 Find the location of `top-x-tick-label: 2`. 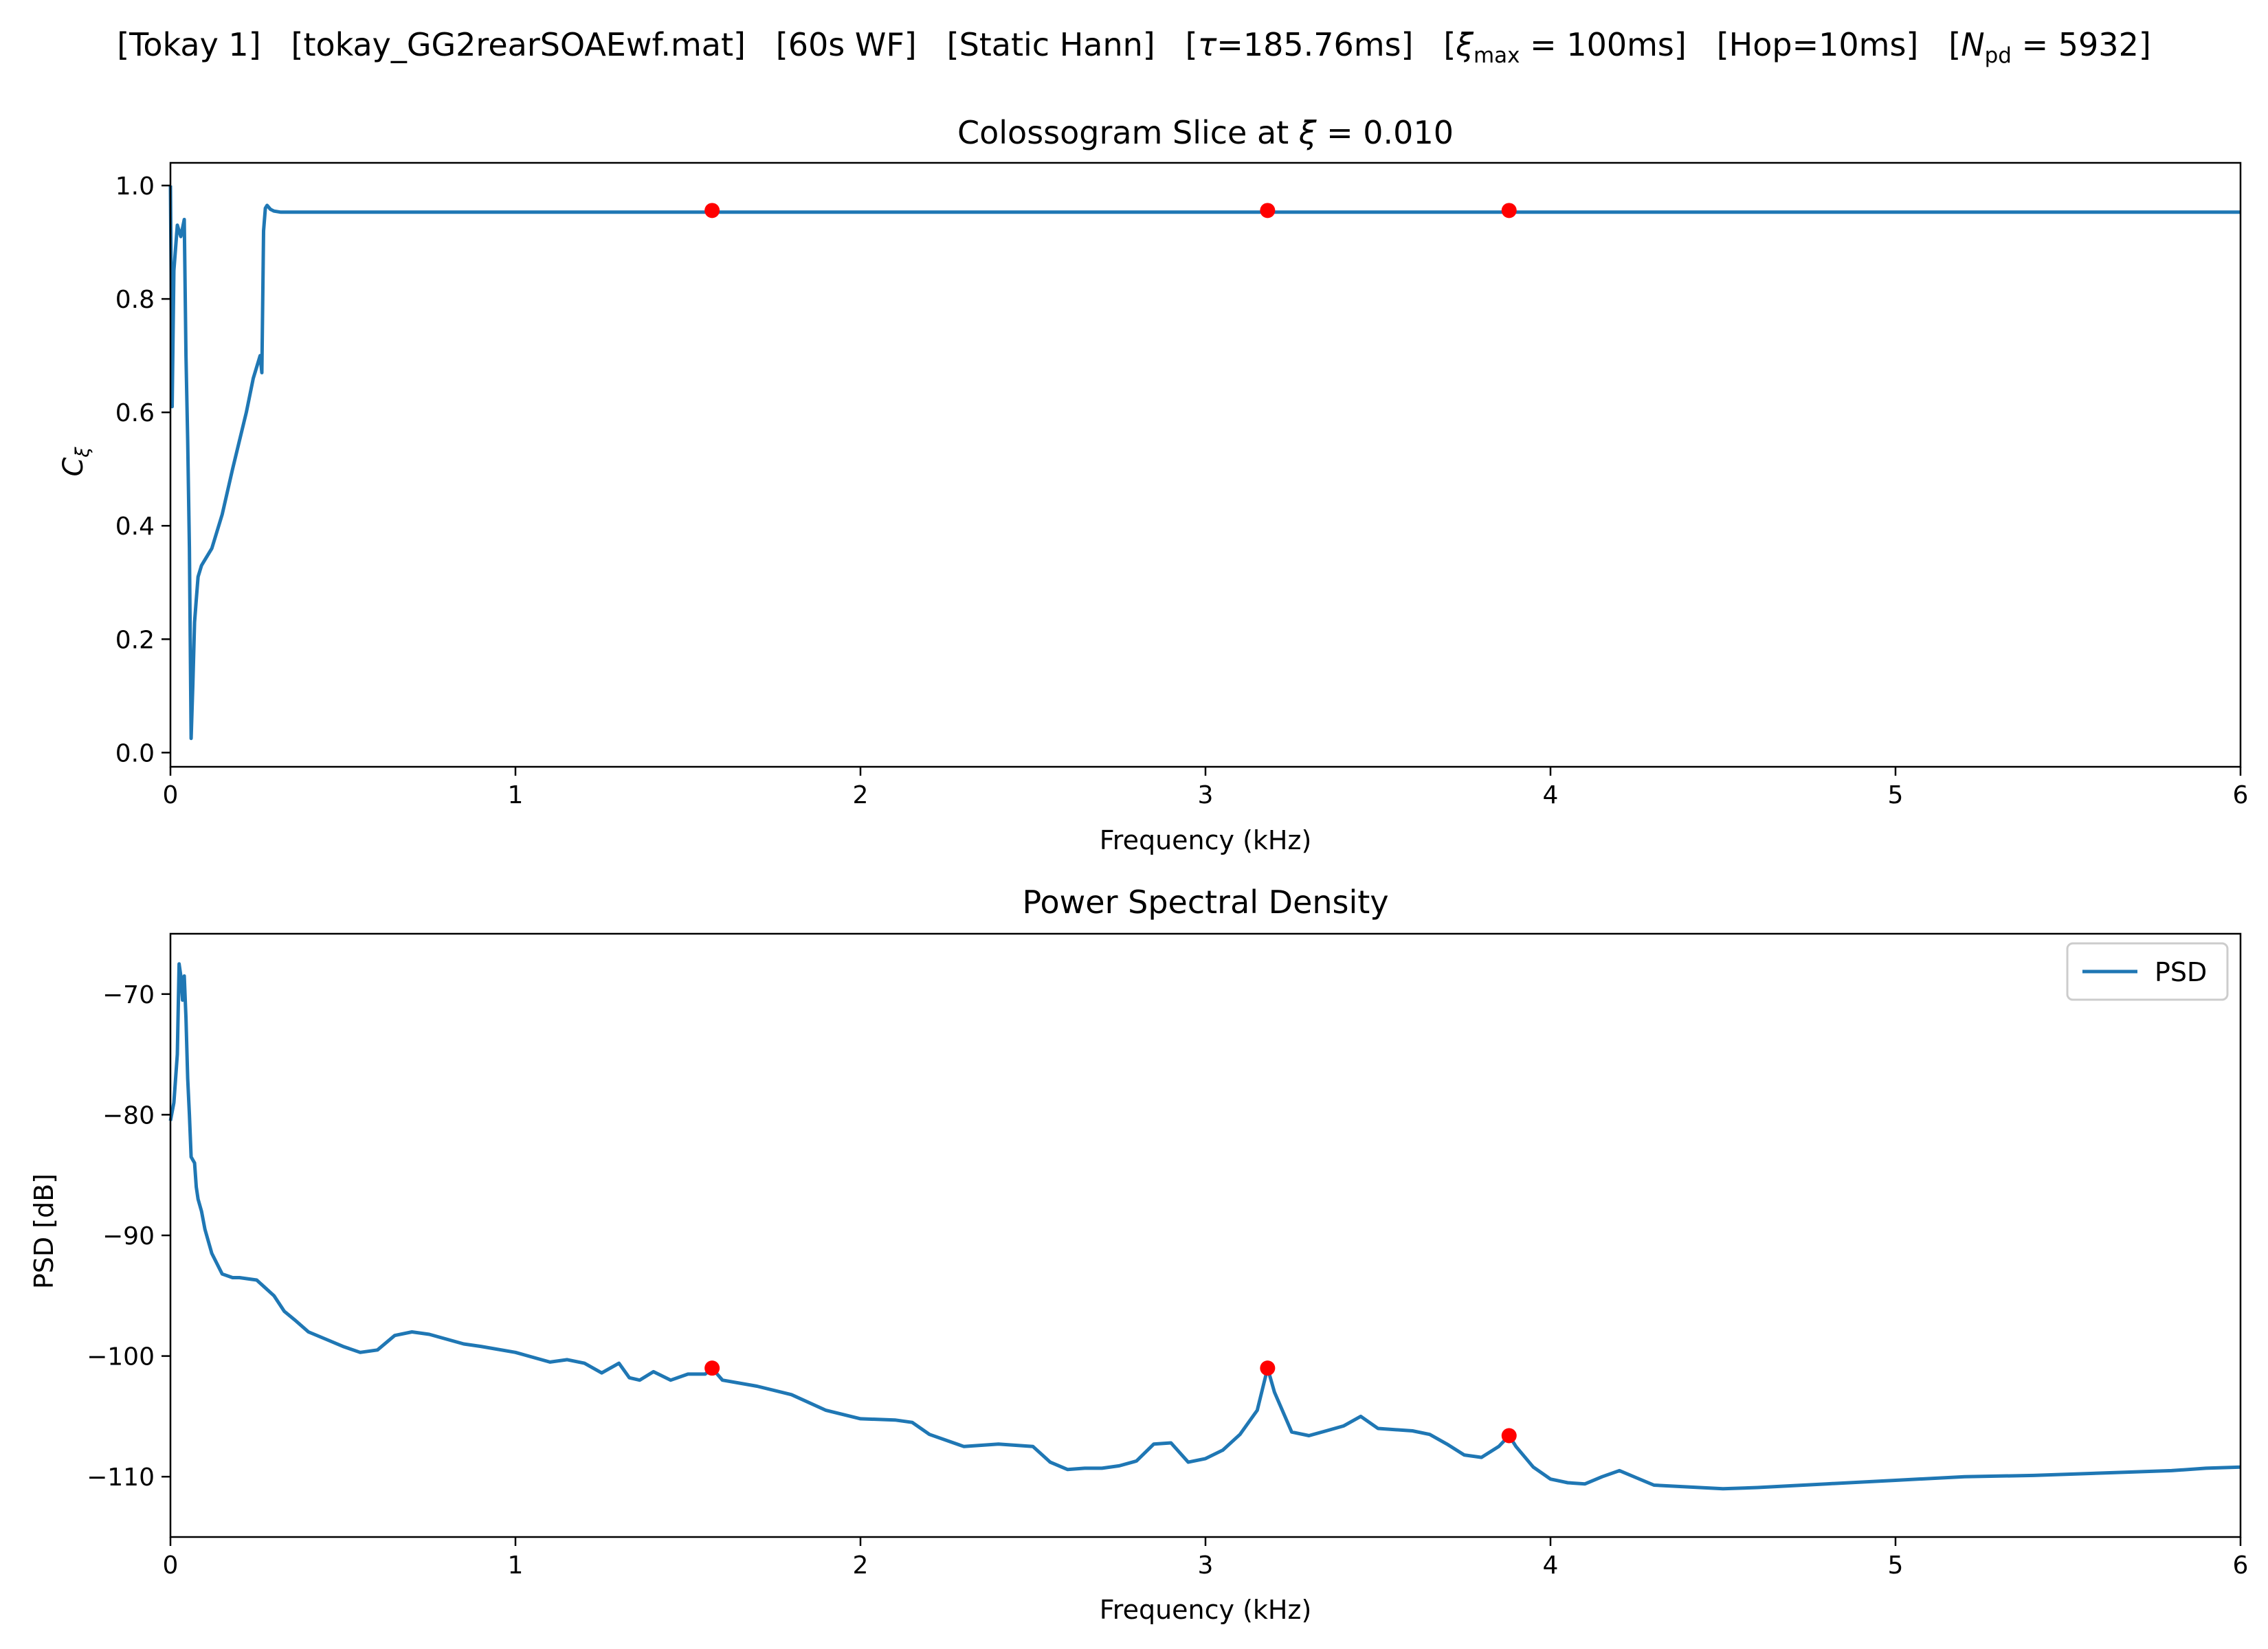

top-x-tick-label: 2 is located at coordinates (861, 795).